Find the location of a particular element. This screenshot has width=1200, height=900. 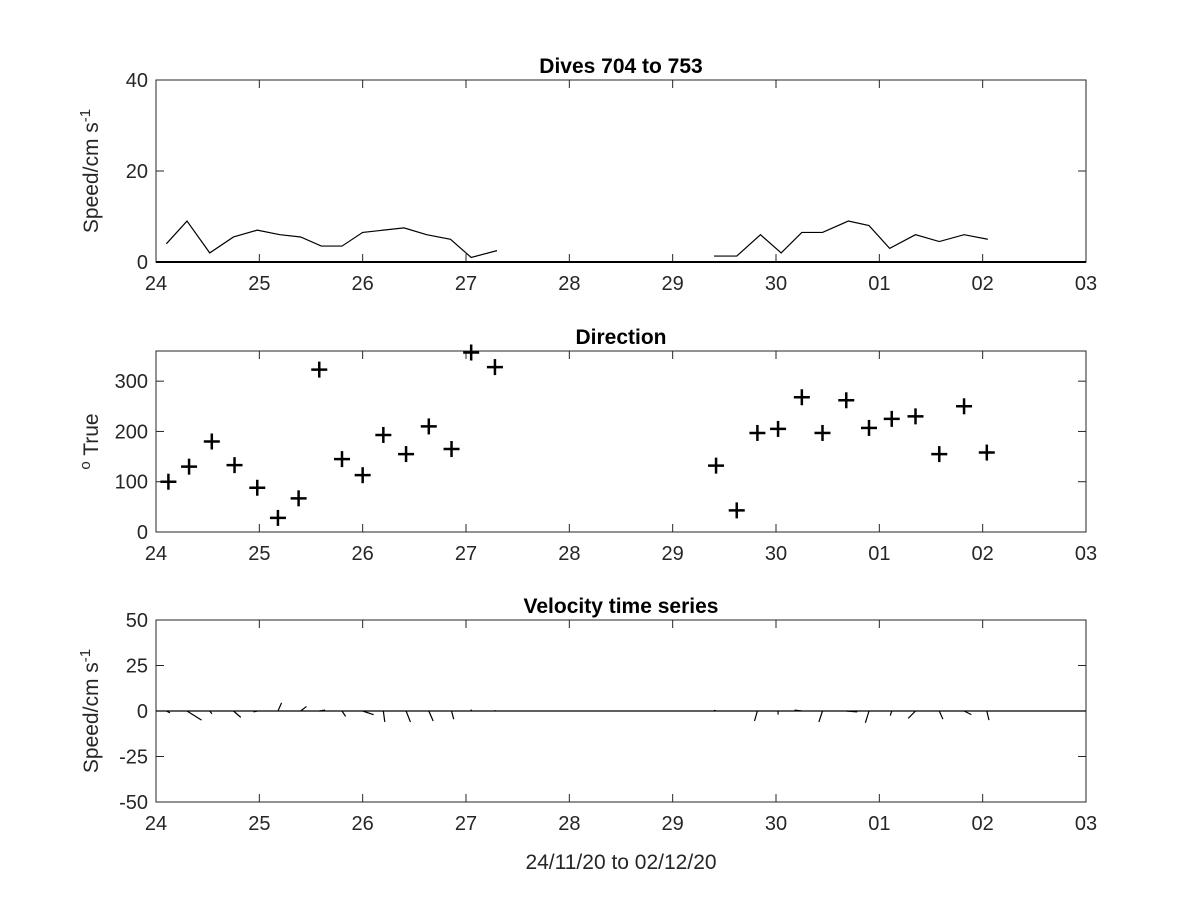

speed-chart-title: Dives 704 to 753 is located at coordinates (620, 66).